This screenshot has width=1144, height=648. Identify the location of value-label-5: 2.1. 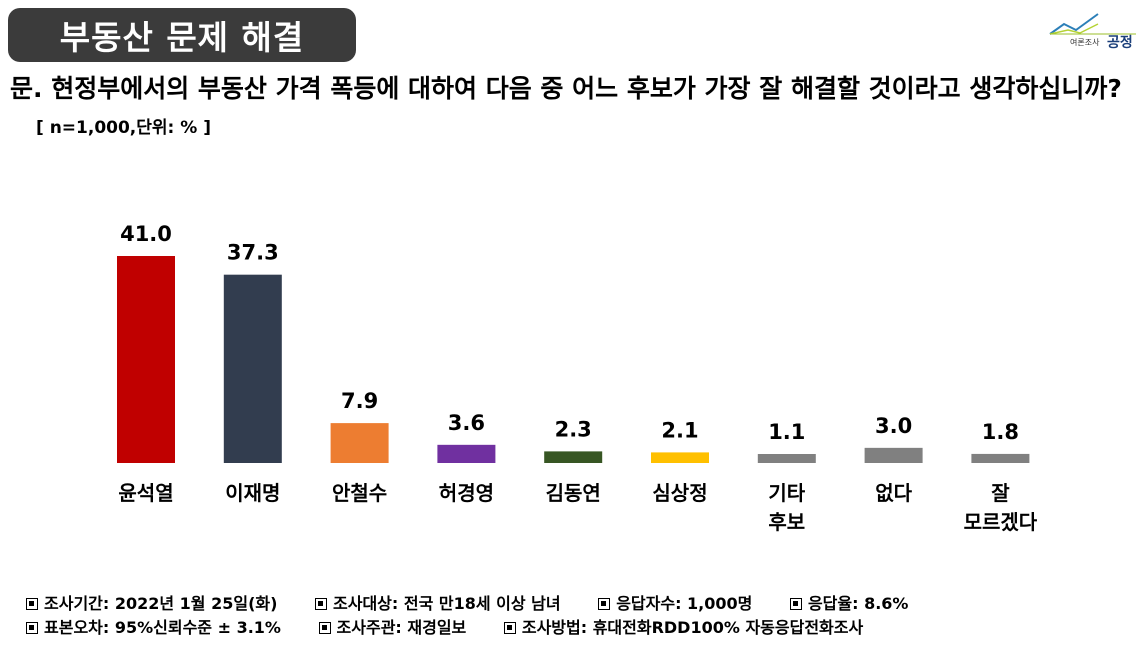
(679, 430).